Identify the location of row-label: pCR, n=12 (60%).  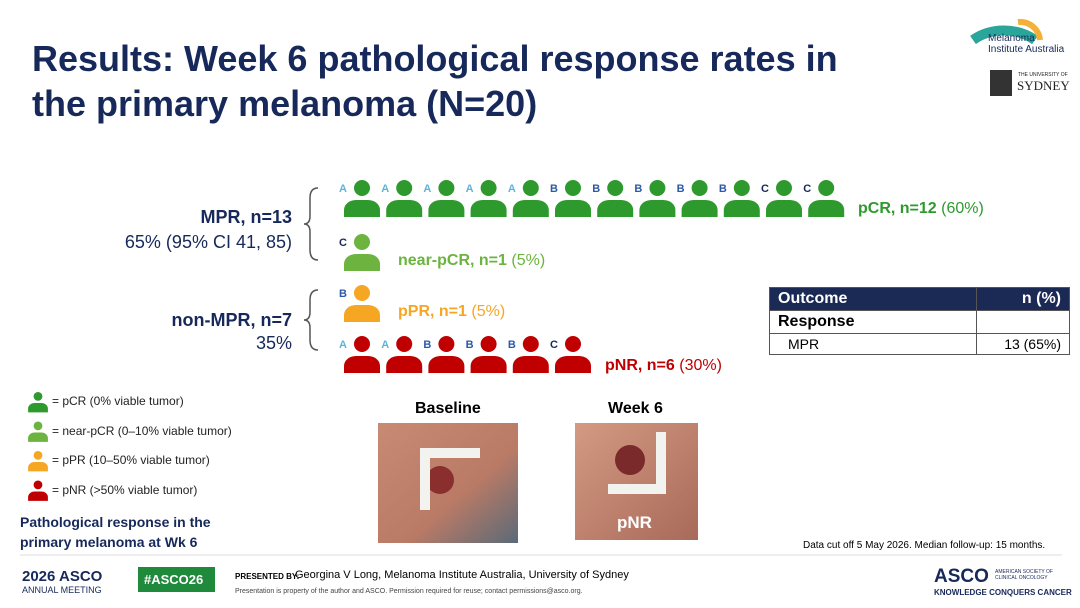
(921, 209).